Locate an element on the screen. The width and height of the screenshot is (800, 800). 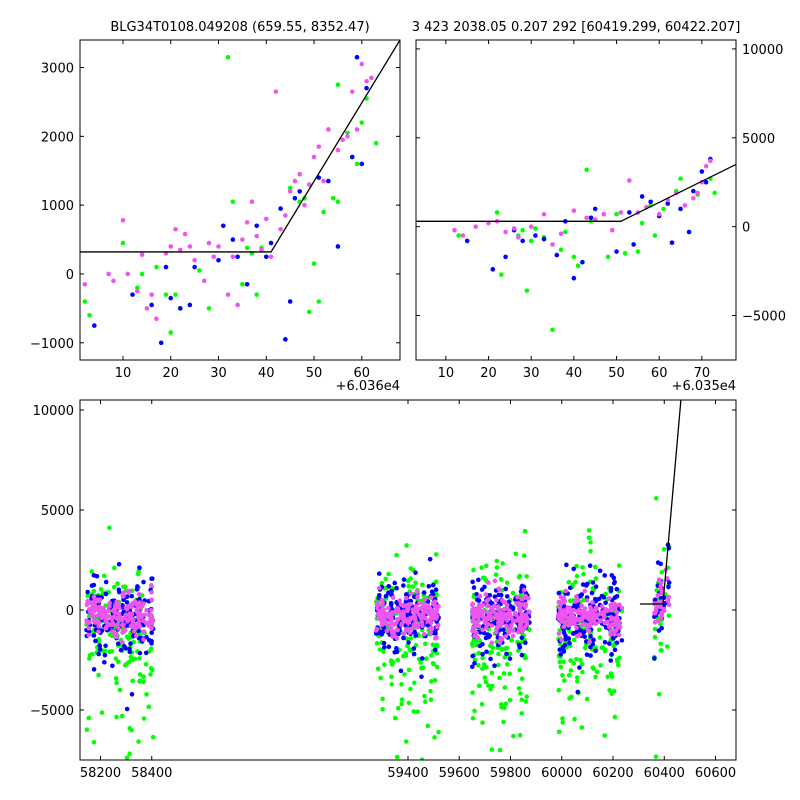
x-tick-label: 59600 is located at coordinates (459, 773).